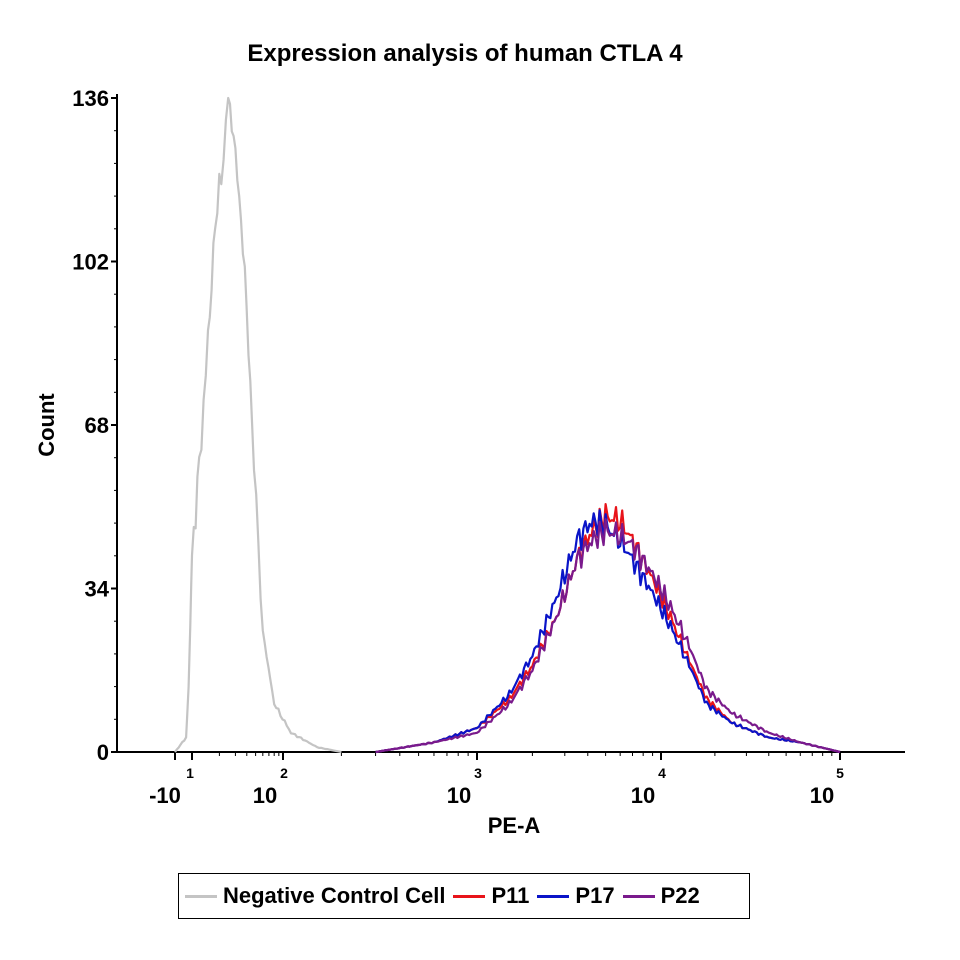 This screenshot has width=960, height=960. I want to click on legend-item: P17, so click(576, 896).